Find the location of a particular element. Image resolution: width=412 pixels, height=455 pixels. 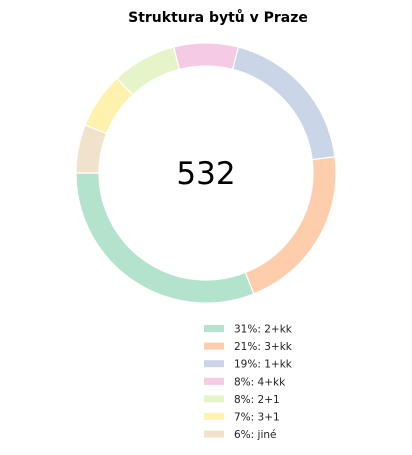

legend-label-7: 6%: jiné is located at coordinates (255, 435).